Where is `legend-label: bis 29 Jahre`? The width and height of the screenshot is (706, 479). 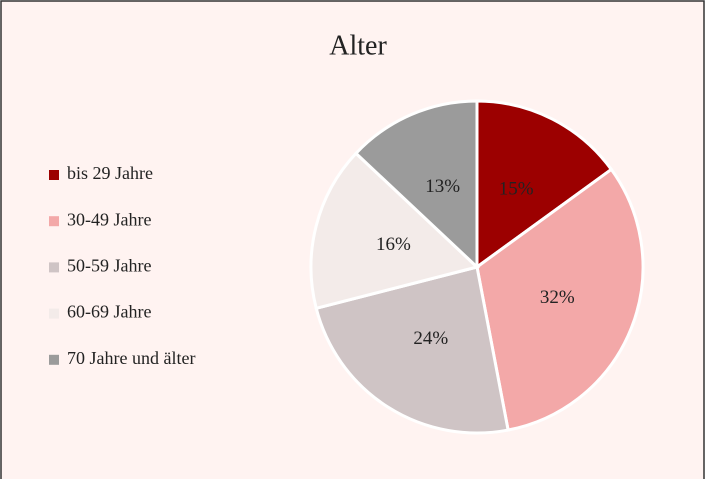
legend-label: bis 29 Jahre is located at coordinates (110, 173).